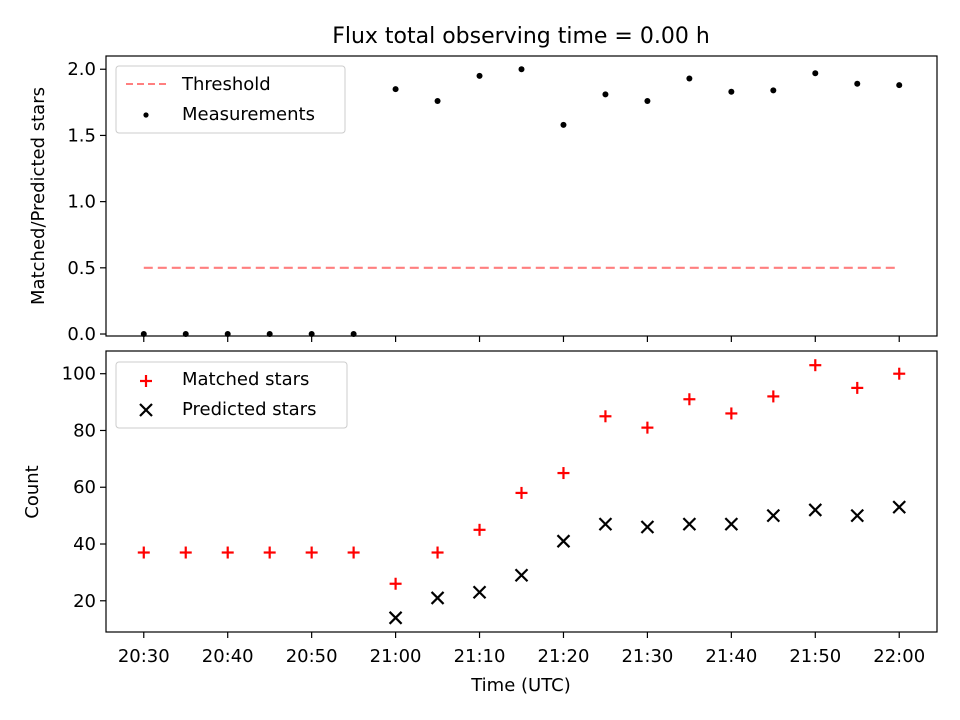 Image resolution: width=960 pixels, height=720 pixels. What do you see at coordinates (81, 202) in the screenshot?
I see `top-y-tick-label: 1.0` at bounding box center [81, 202].